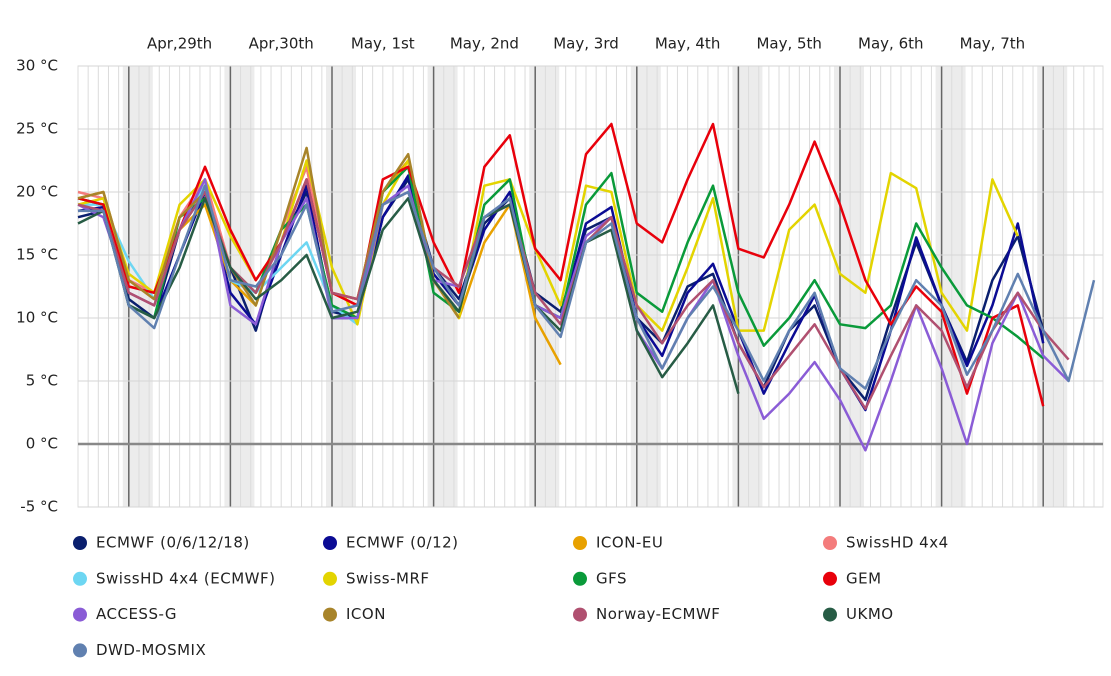 The height and width of the screenshot is (676, 1111). I want to click on legend-label: ECMWF (0/6/12/18), so click(173, 543).